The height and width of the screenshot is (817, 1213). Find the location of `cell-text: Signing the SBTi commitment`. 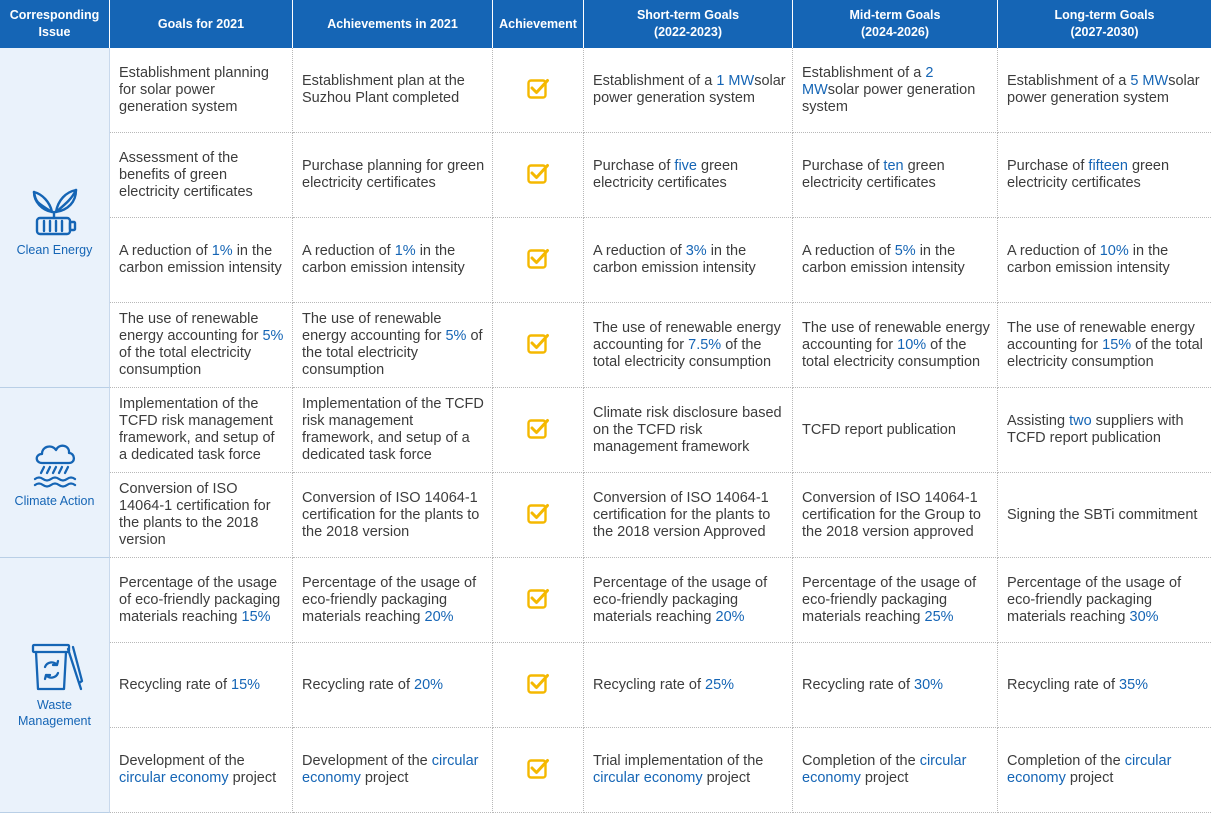

cell-text: Signing the SBTi commitment is located at coordinates (1102, 514).